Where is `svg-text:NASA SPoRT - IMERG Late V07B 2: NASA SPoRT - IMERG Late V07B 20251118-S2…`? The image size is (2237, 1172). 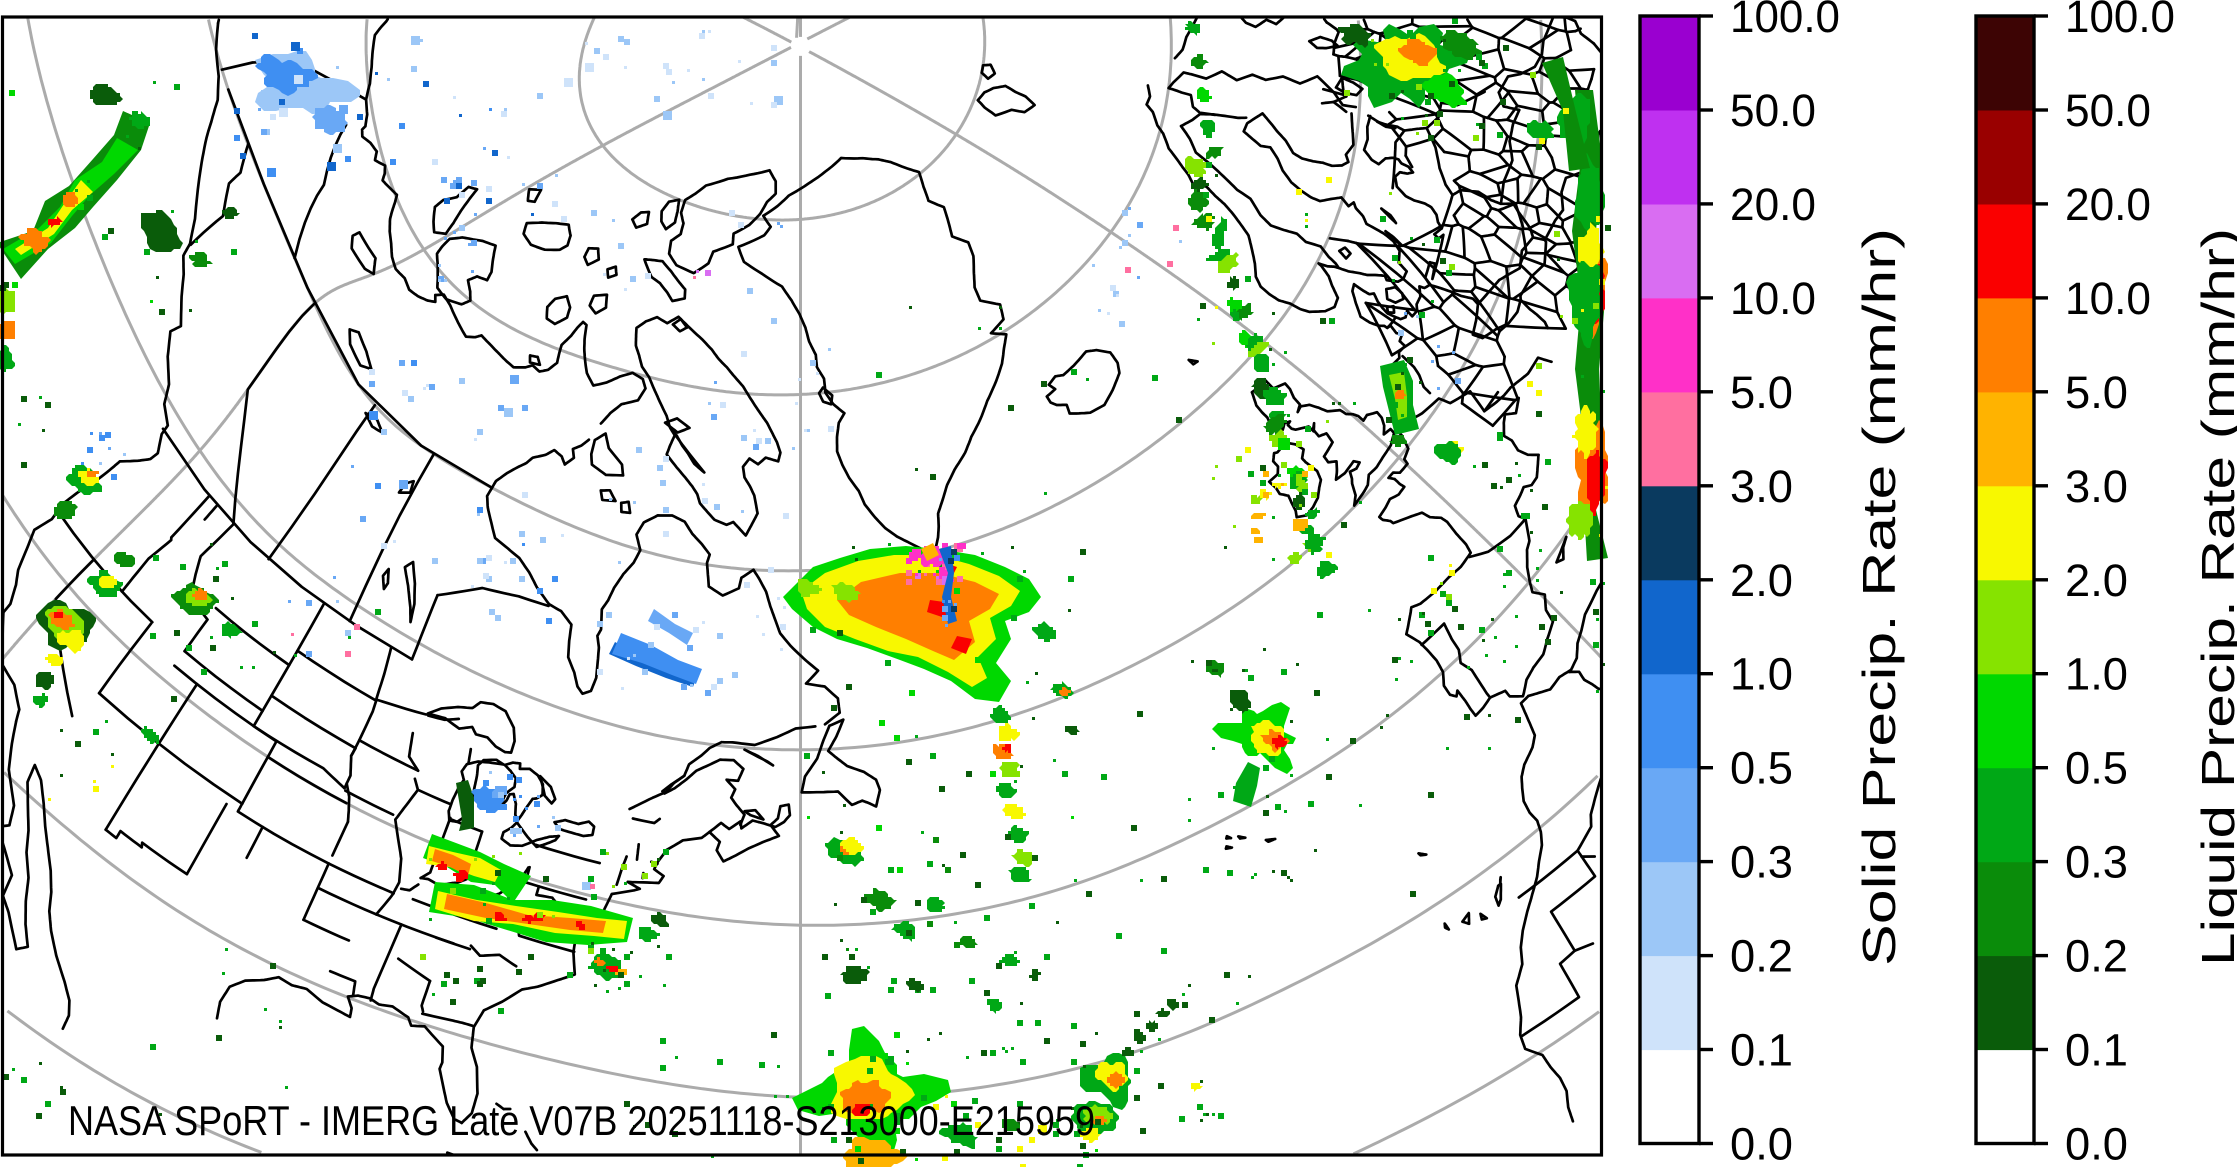
svg-text:NASA SPoRT - IMERG Late V07B 2: NASA SPoRT - IMERG Late V07B 20251118-S2… is located at coordinates (581, 1120).